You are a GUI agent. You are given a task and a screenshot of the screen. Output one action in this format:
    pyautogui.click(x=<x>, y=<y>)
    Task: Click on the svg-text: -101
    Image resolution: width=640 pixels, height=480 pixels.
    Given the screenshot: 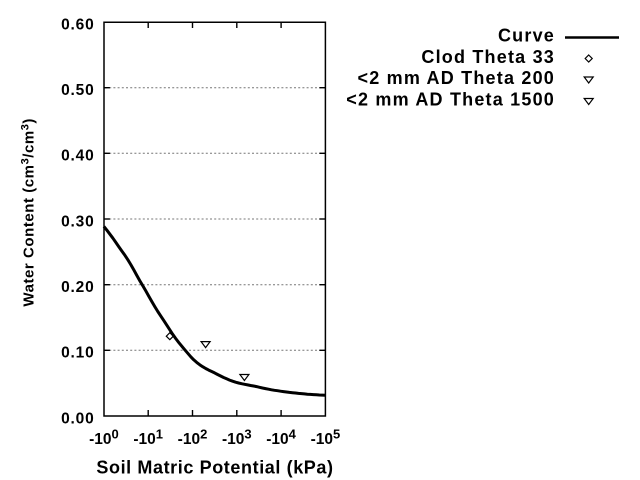 What is the action you would take?
    pyautogui.click(x=148, y=438)
    